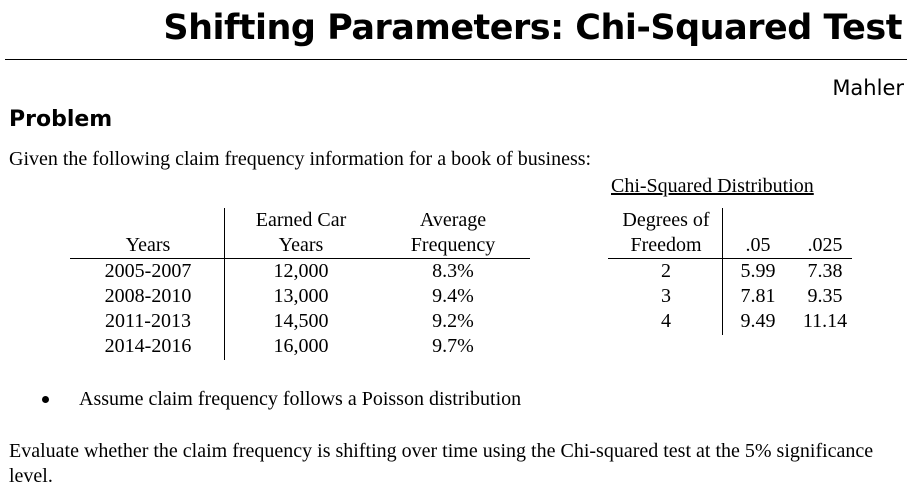 This screenshot has width=912, height=489. I want to click on row-dof: 3, so click(666, 296).